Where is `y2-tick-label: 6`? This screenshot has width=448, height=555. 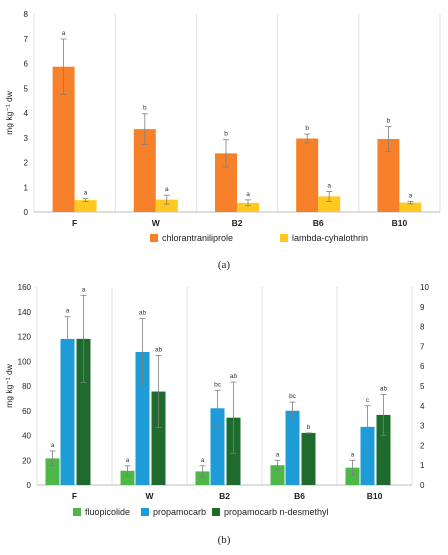
y2-tick-label: 6 is located at coordinates (422, 366).